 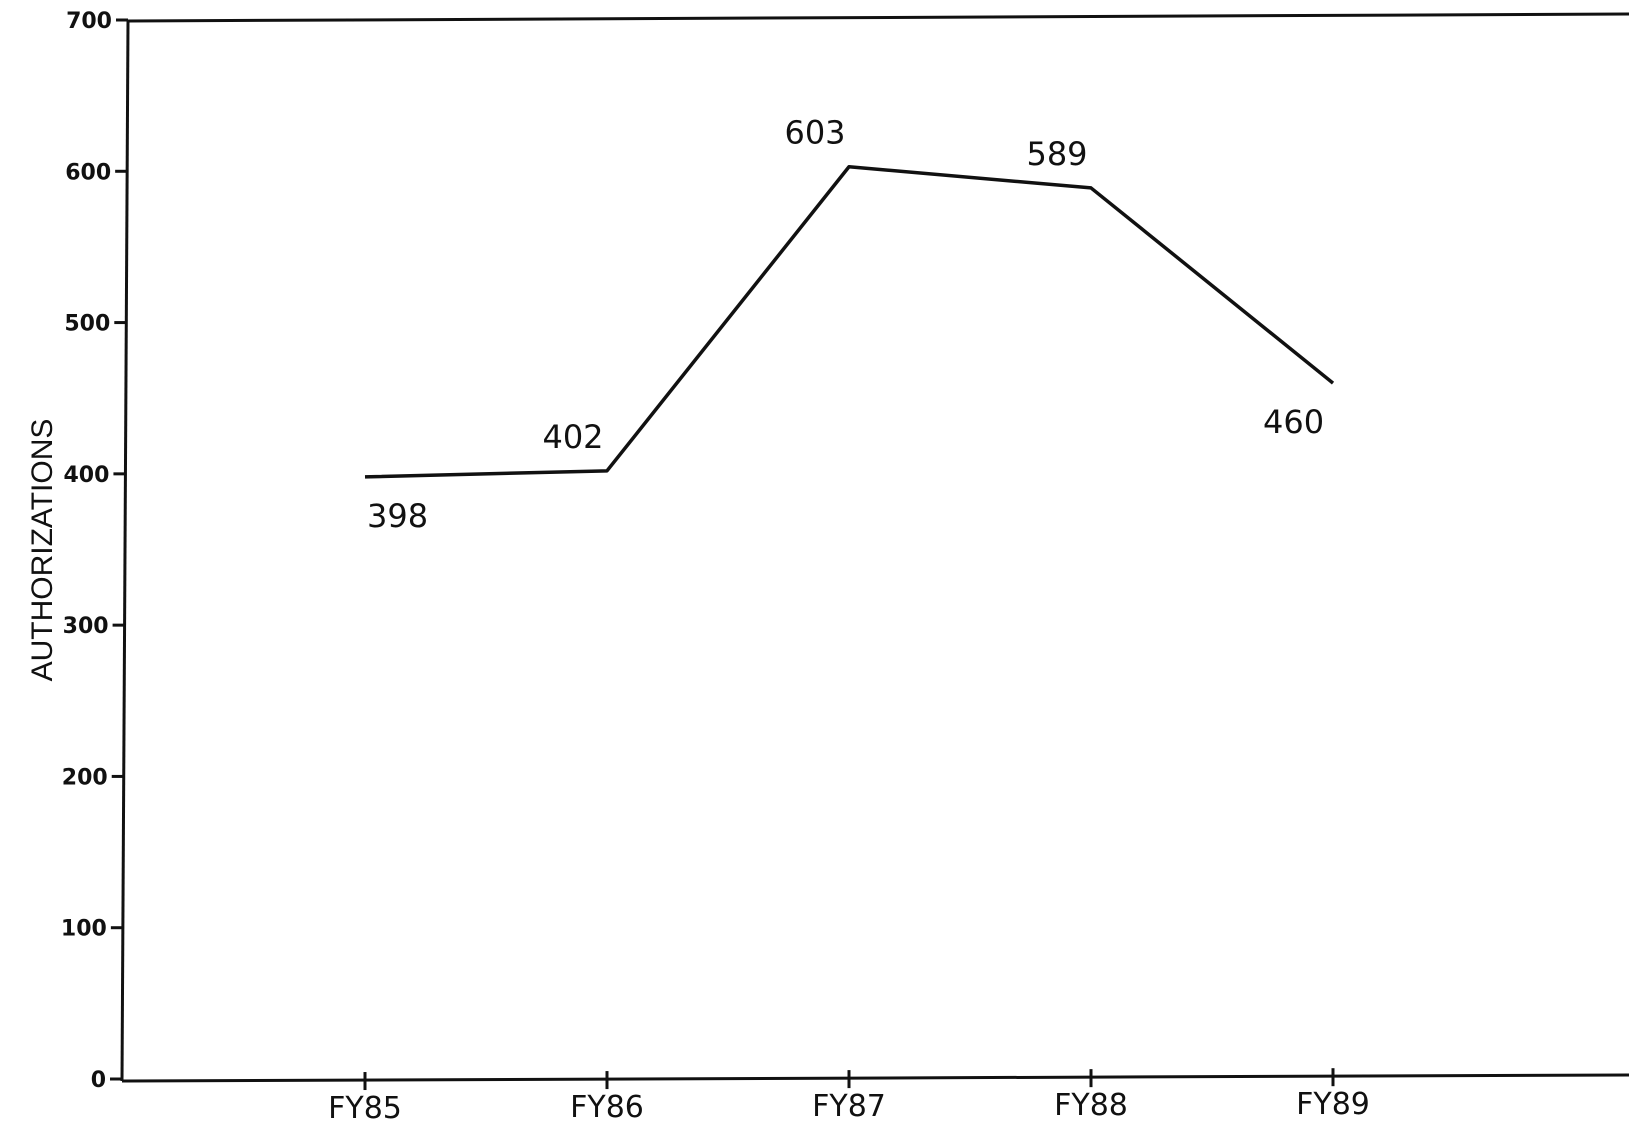 I want to click on x-tick-label-FY88: FY88, so click(x=1091, y=1105).